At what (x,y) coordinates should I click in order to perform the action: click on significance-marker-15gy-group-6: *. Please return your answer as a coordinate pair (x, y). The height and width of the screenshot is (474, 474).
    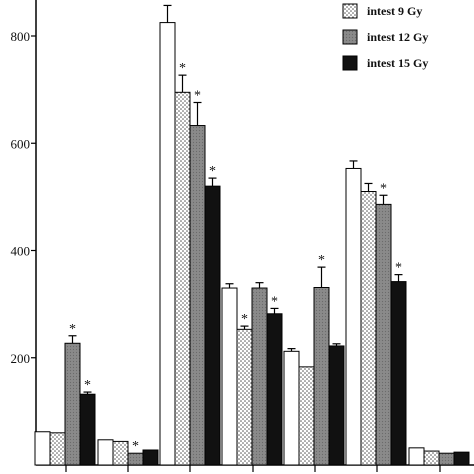
    Looking at the image, I should click on (398, 268).